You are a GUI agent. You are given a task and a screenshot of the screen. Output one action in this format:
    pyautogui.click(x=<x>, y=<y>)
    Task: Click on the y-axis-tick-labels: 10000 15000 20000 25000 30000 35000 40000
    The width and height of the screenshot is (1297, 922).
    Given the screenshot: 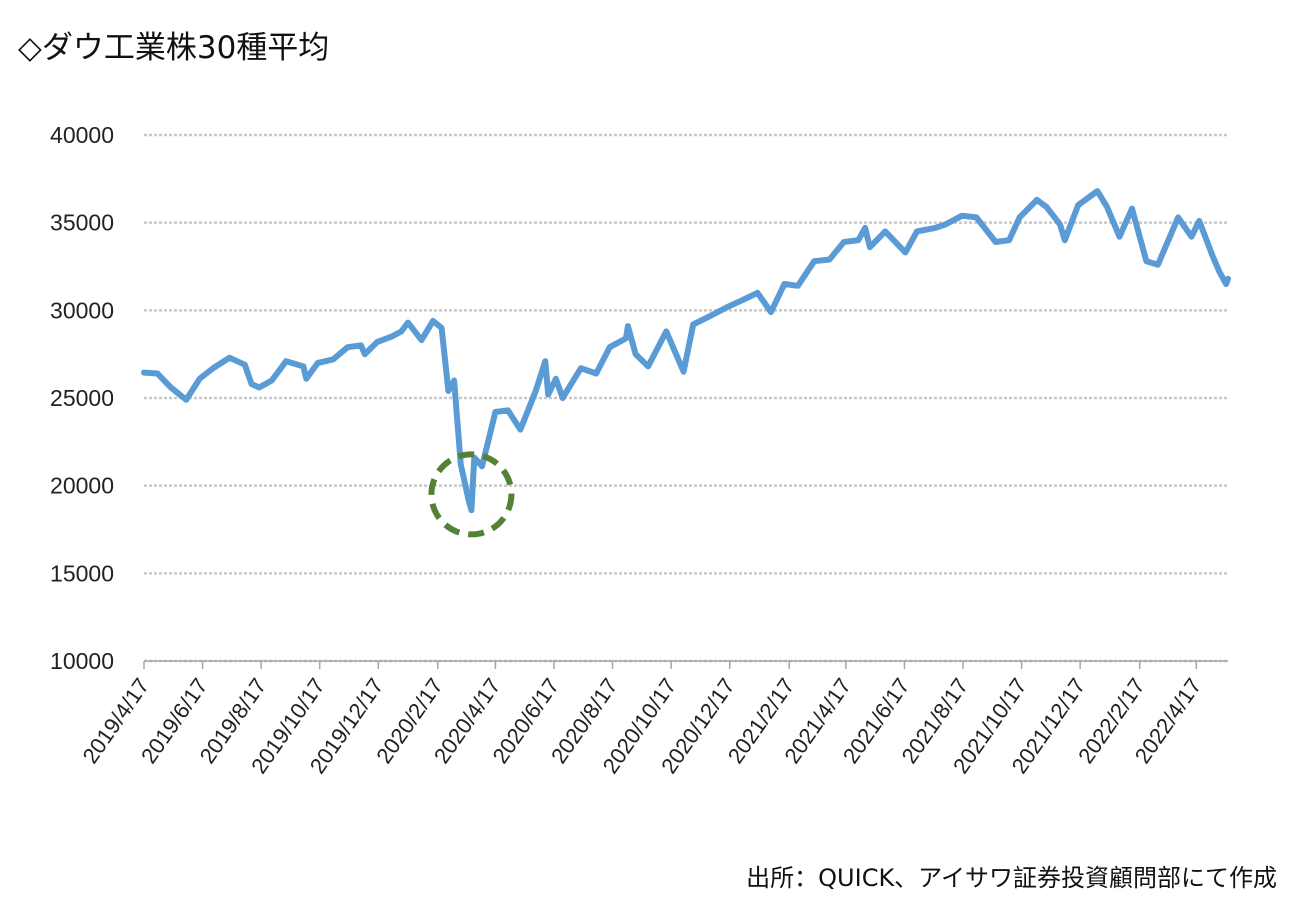 What is the action you would take?
    pyautogui.click(x=82, y=398)
    